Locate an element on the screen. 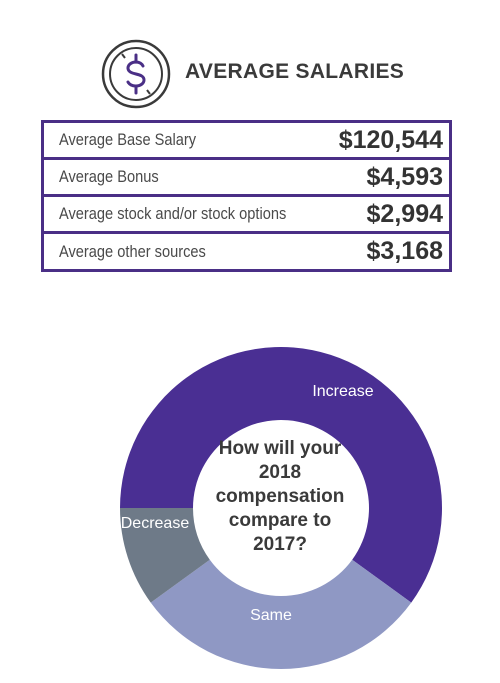  salary-label: Average other sources is located at coordinates (132, 251).